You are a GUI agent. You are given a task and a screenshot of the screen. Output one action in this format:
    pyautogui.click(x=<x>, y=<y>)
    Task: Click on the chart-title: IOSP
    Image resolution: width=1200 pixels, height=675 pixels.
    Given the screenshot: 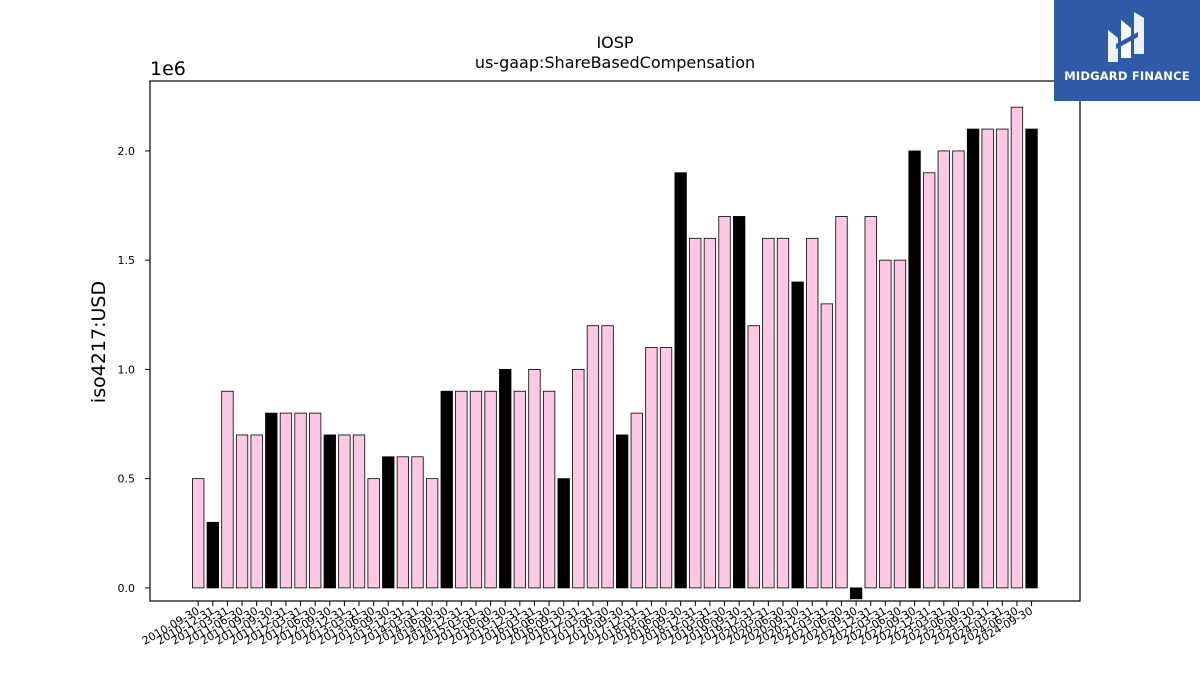 What is the action you would take?
    pyautogui.click(x=614, y=42)
    